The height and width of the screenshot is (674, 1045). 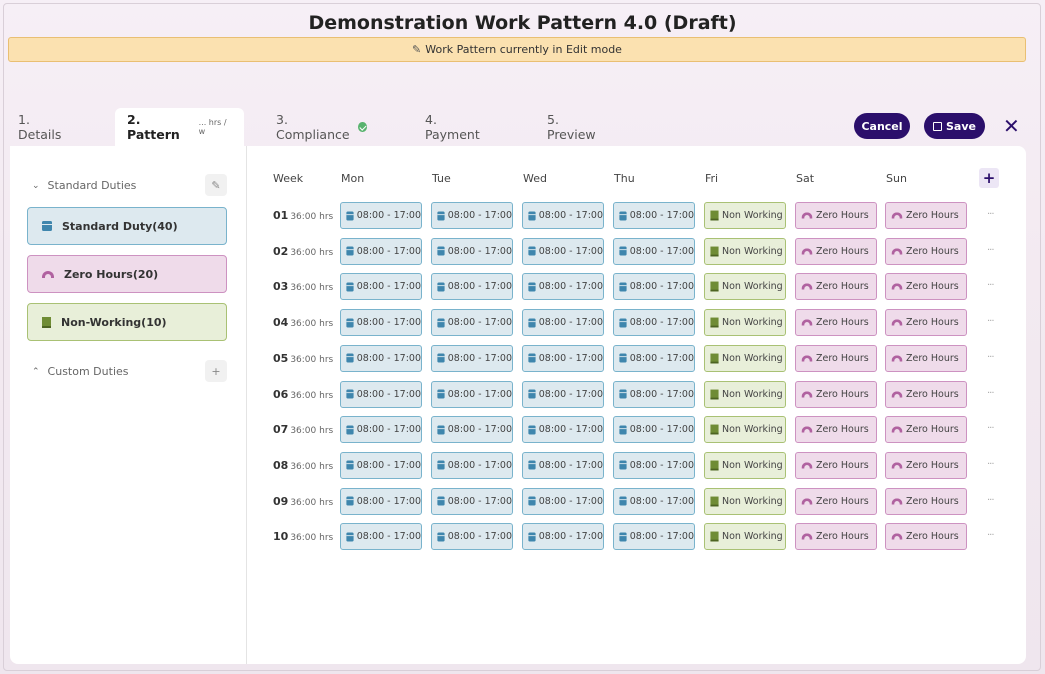 I want to click on tab-payment: 4. Payment, so click(x=452, y=127).